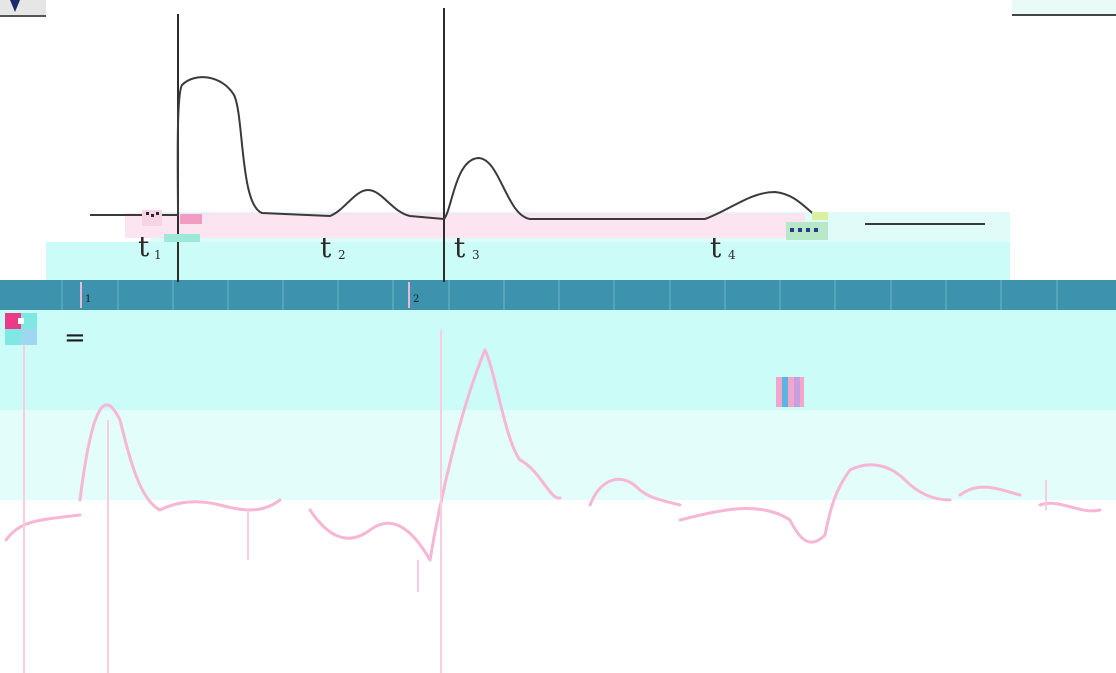 This screenshot has width=1116, height=673. Describe the element at coordinates (416, 299) in the screenshot. I see `strip-marker-2: 2` at that location.